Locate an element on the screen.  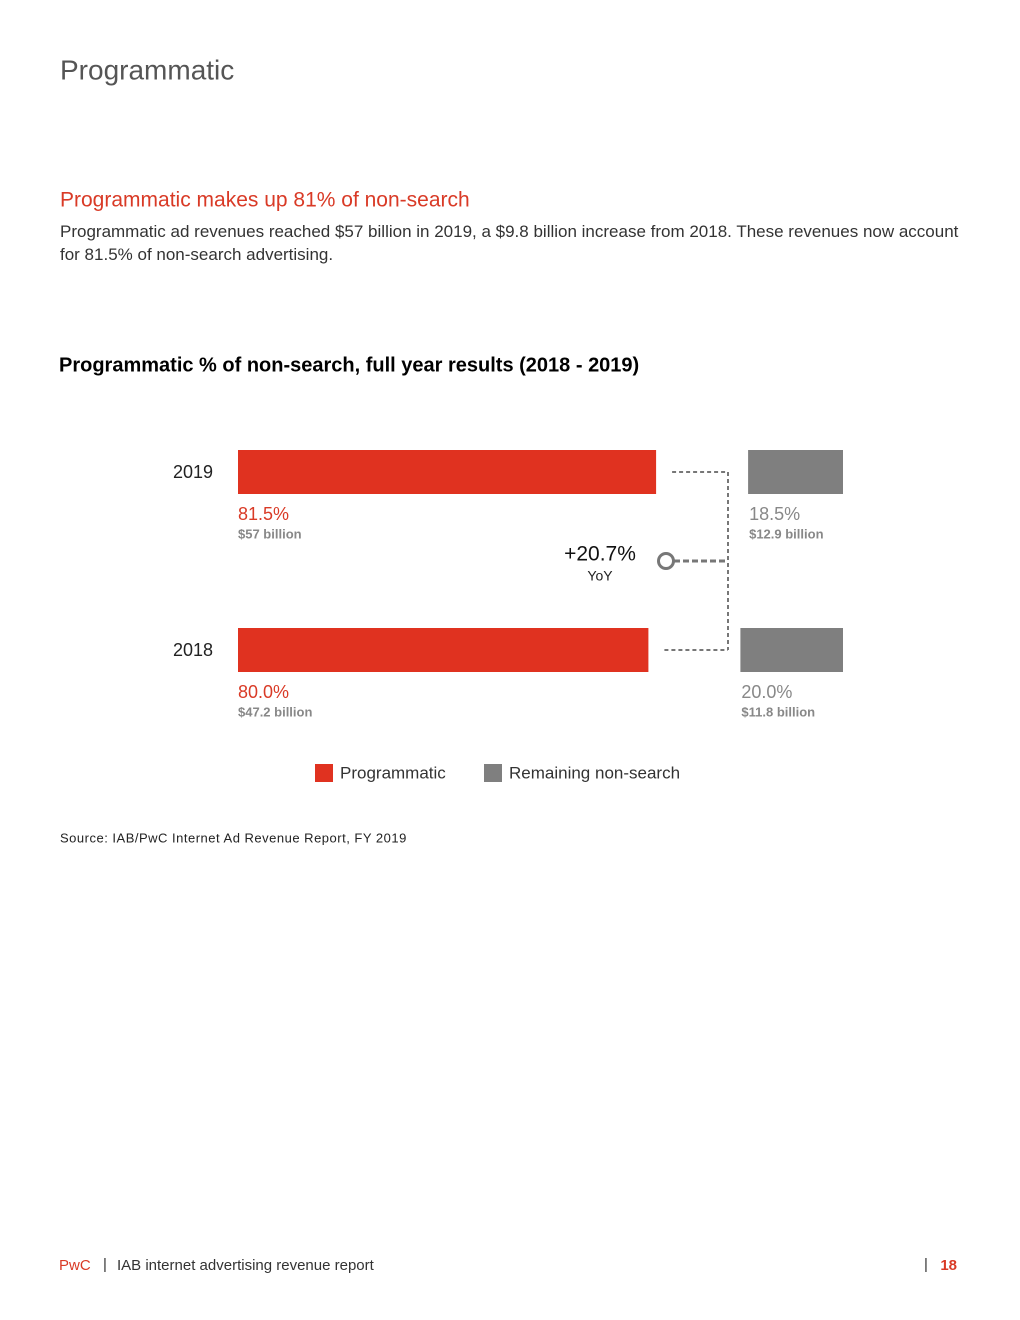
connector-node is located at coordinates (666, 561).